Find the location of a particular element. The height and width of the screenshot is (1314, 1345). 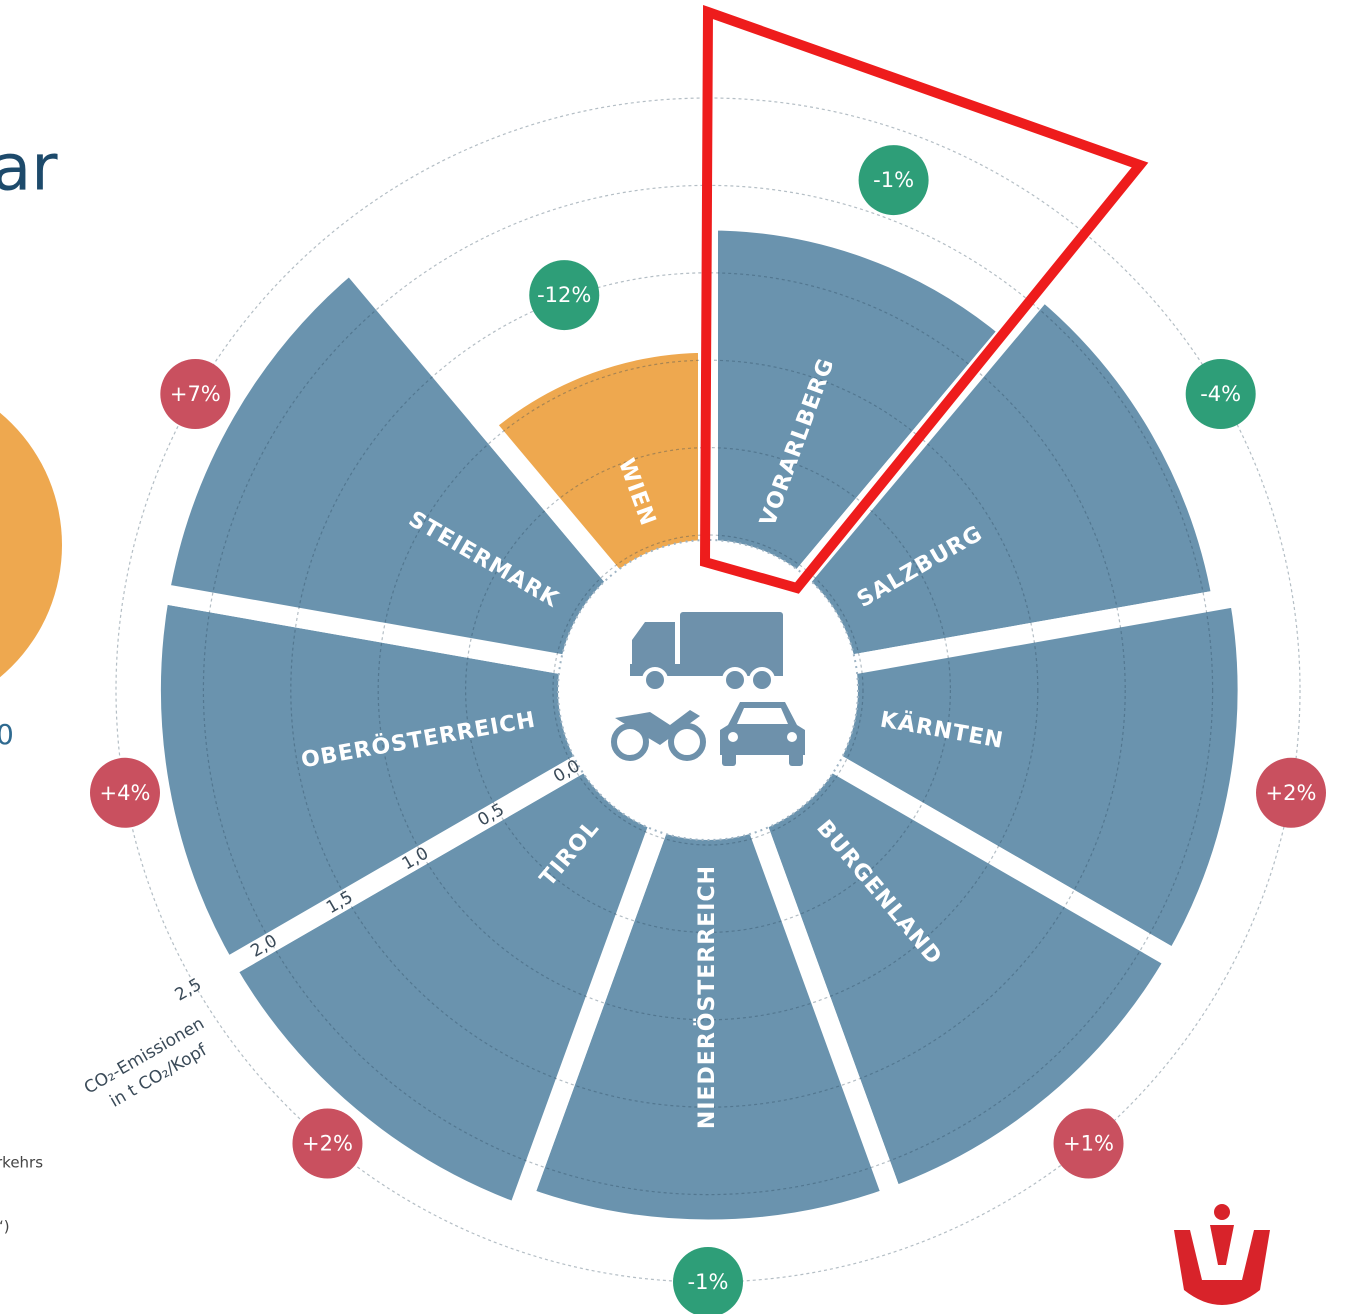

badge-label: +1% is located at coordinates (1088, 1143).